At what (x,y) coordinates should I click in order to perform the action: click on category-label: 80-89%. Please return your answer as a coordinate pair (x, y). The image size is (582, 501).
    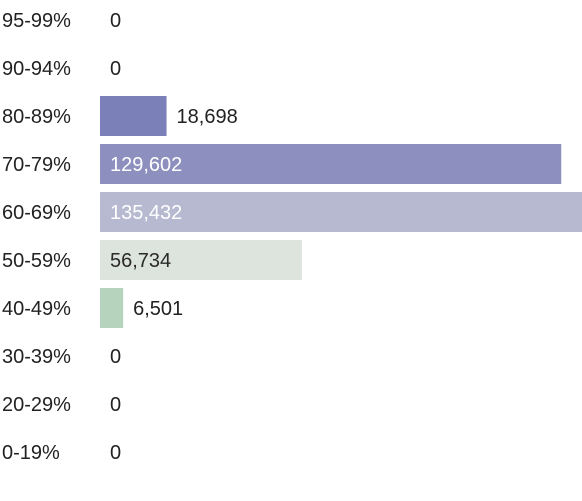
    Looking at the image, I should click on (36, 117).